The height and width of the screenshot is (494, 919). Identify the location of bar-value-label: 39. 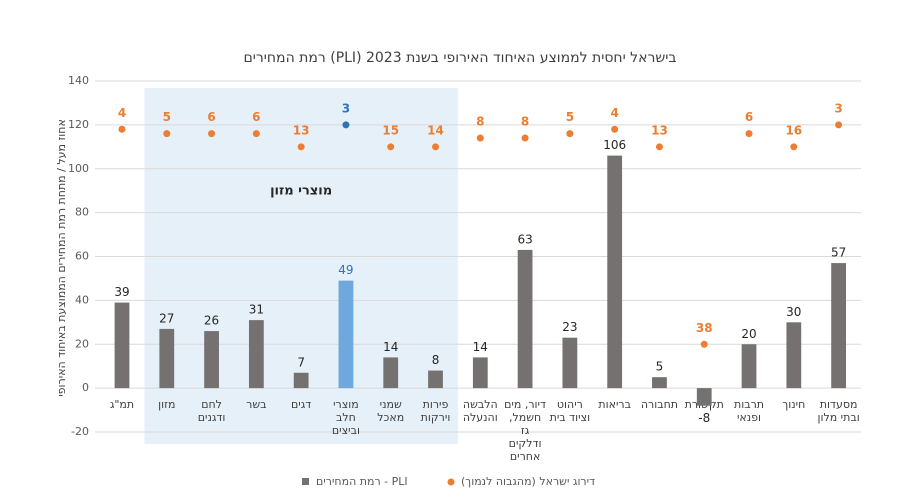
(121, 292).